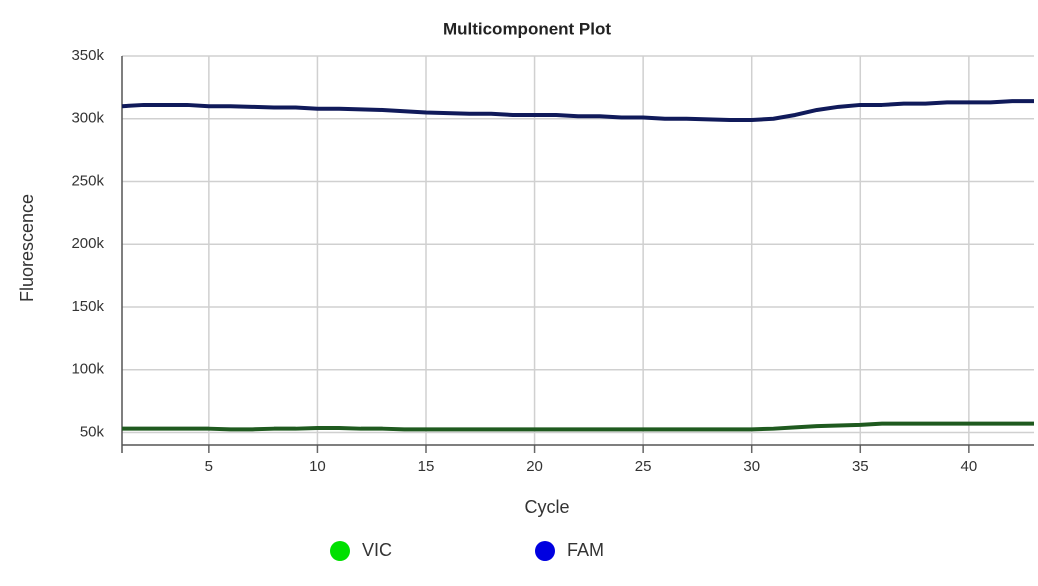 This screenshot has height=586, width=1038. Describe the element at coordinates (87, 369) in the screenshot. I see `y-tick-label: 100k` at that location.